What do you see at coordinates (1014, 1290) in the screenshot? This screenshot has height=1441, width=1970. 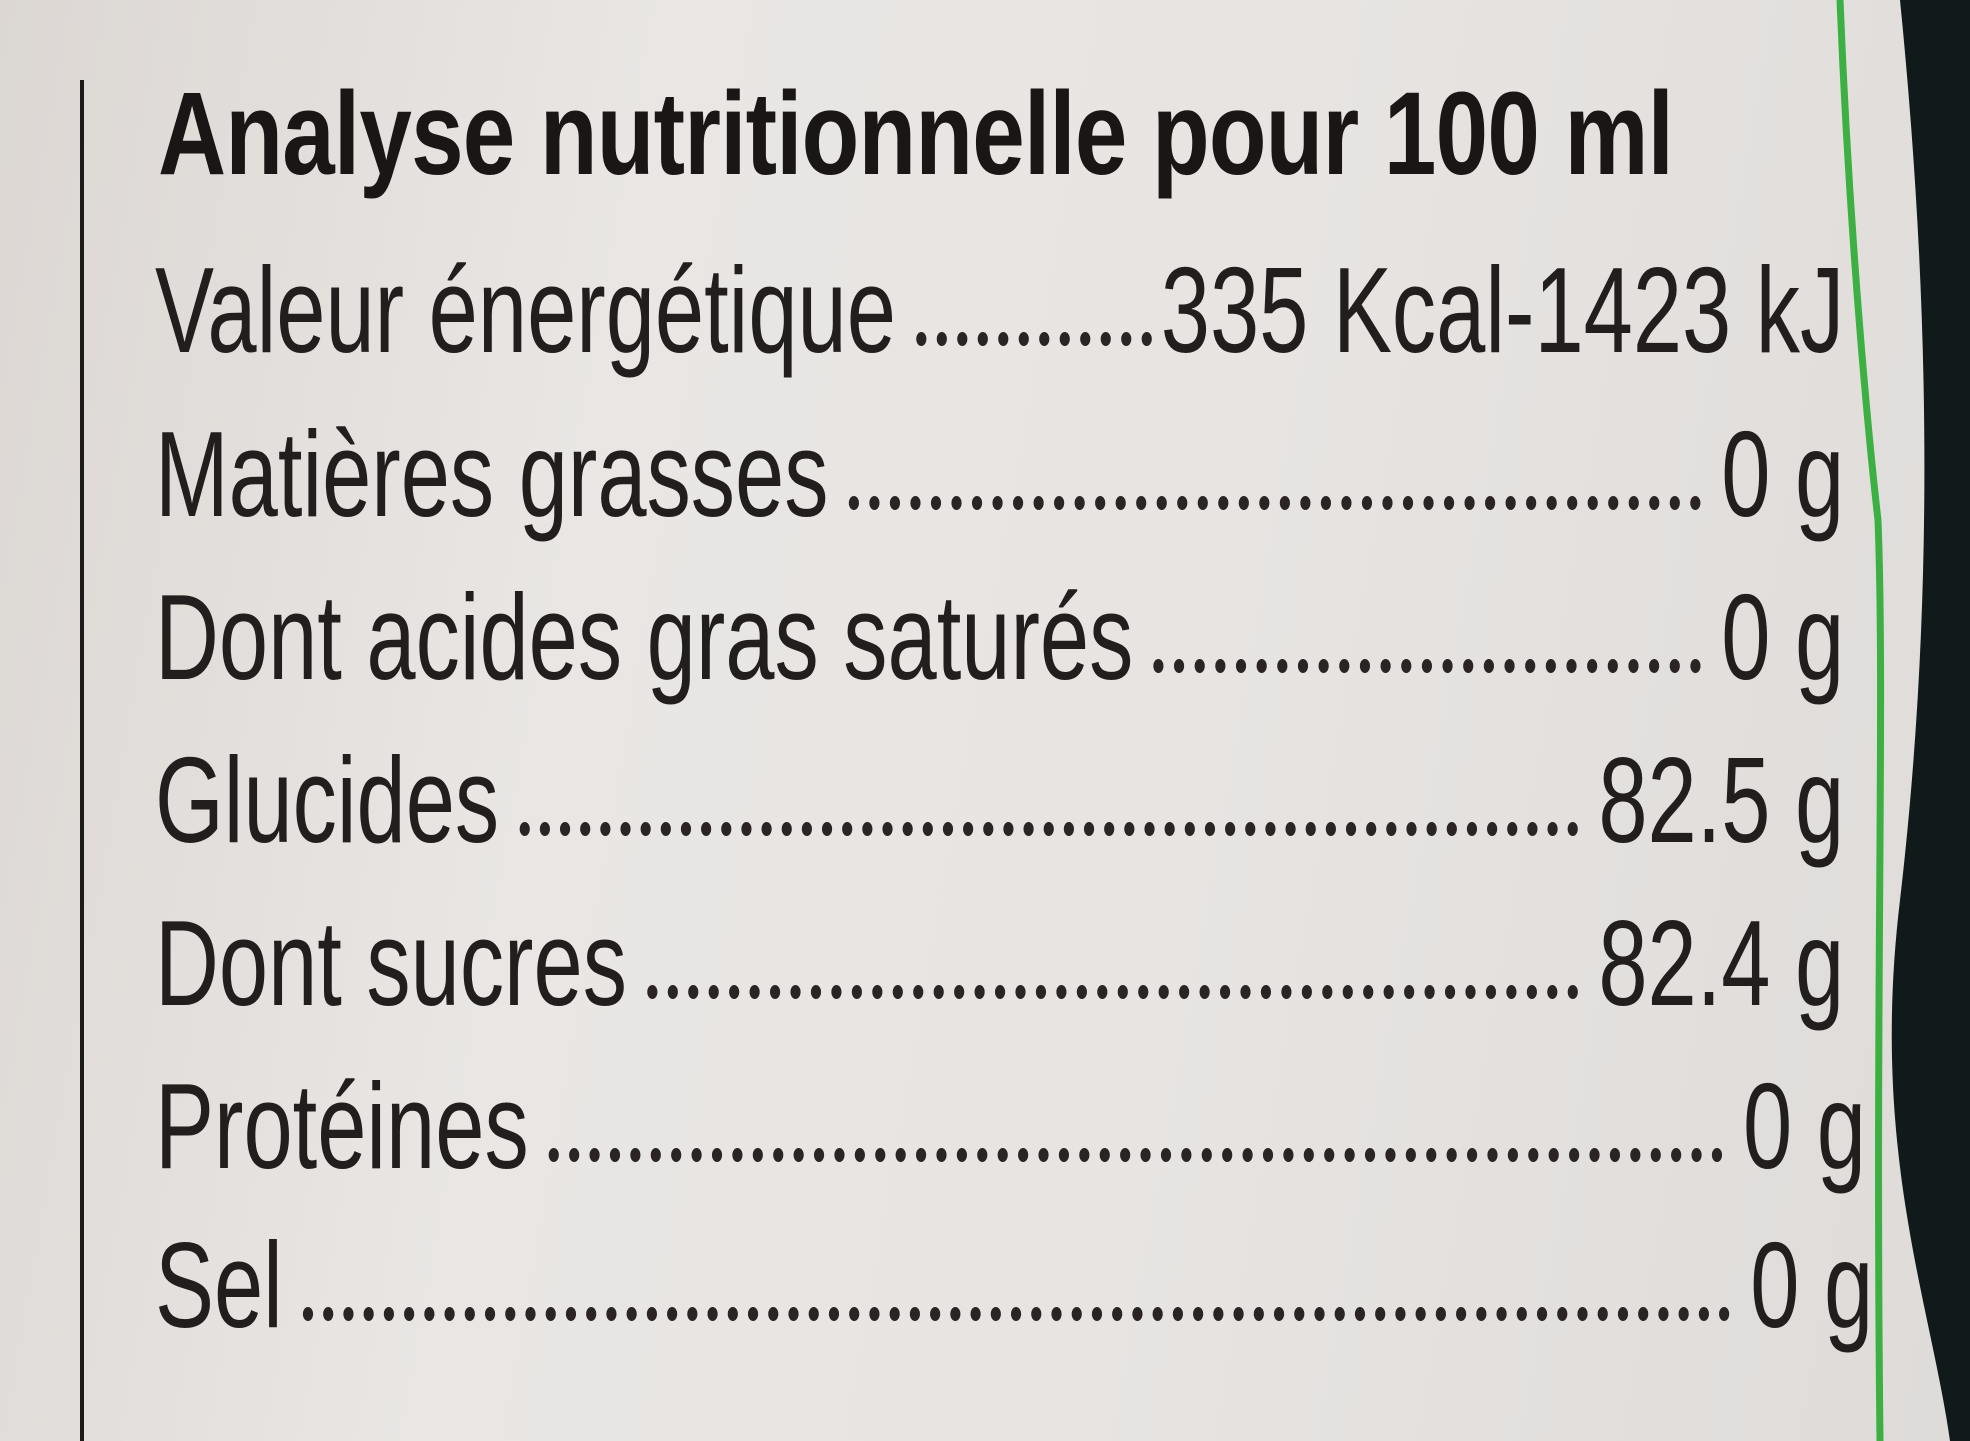 I see `nutrition-row: Sel 0 g` at bounding box center [1014, 1290].